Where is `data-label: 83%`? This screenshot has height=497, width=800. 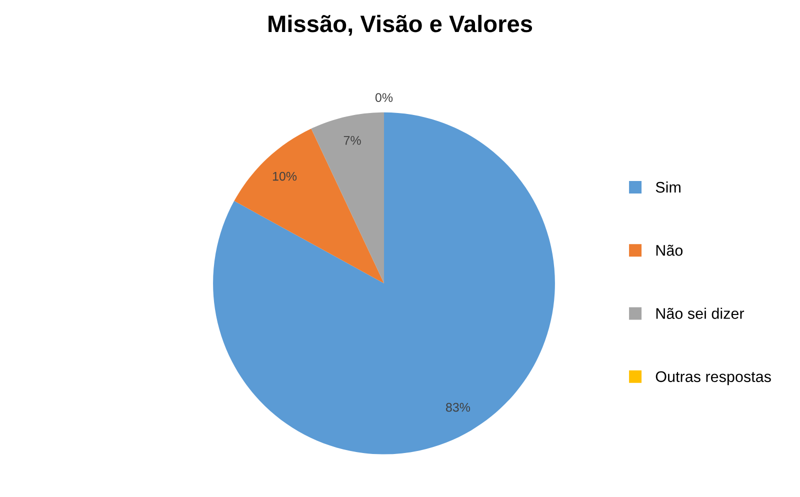
data-label: 83% is located at coordinates (458, 407).